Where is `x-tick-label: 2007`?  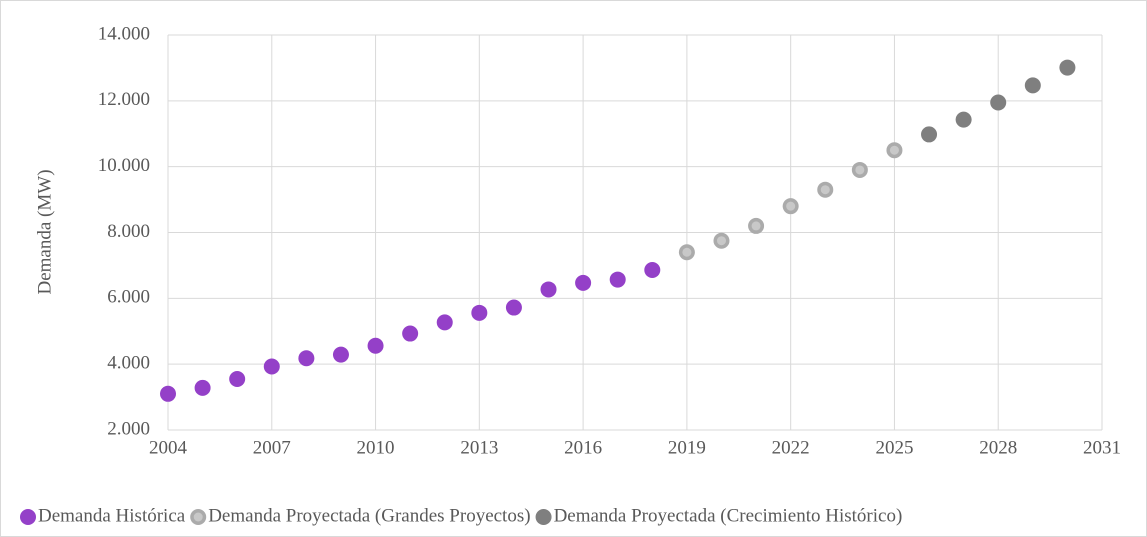 x-tick-label: 2007 is located at coordinates (272, 447).